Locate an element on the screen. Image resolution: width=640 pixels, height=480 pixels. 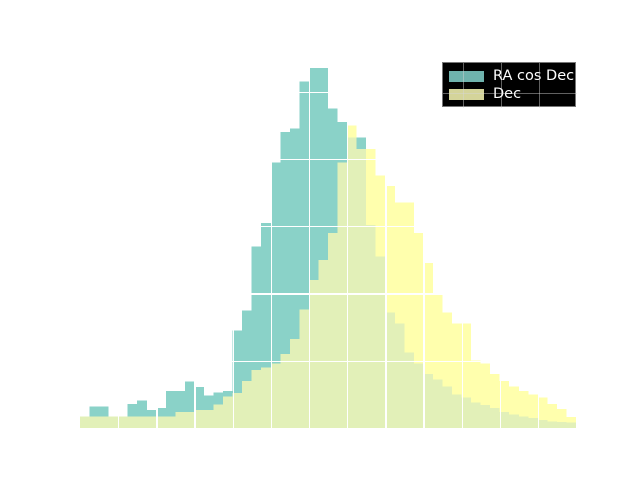
legend-label-dec: Dec is located at coordinates (507, 94).